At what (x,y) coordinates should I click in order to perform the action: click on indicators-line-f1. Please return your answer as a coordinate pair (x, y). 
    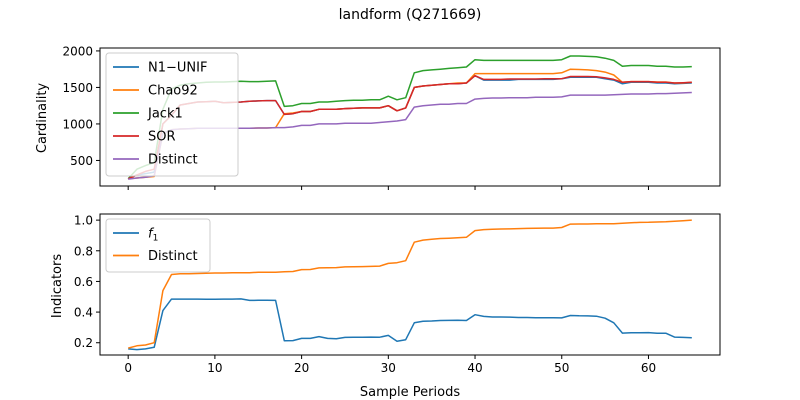
    Looking at the image, I should click on (410, 324).